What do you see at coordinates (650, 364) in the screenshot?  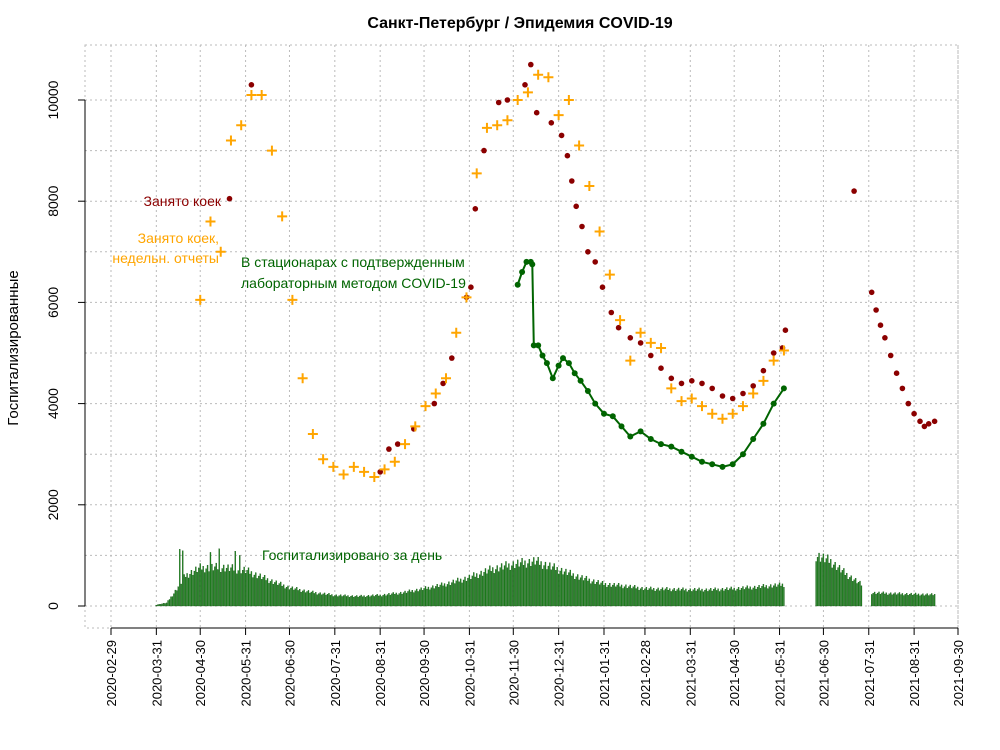 I see `confirmed-series` at bounding box center [650, 364].